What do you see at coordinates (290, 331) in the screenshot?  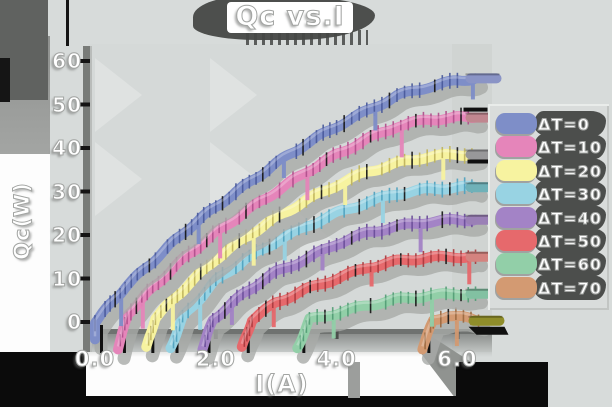 I see `x-axis-spine` at bounding box center [290, 331].